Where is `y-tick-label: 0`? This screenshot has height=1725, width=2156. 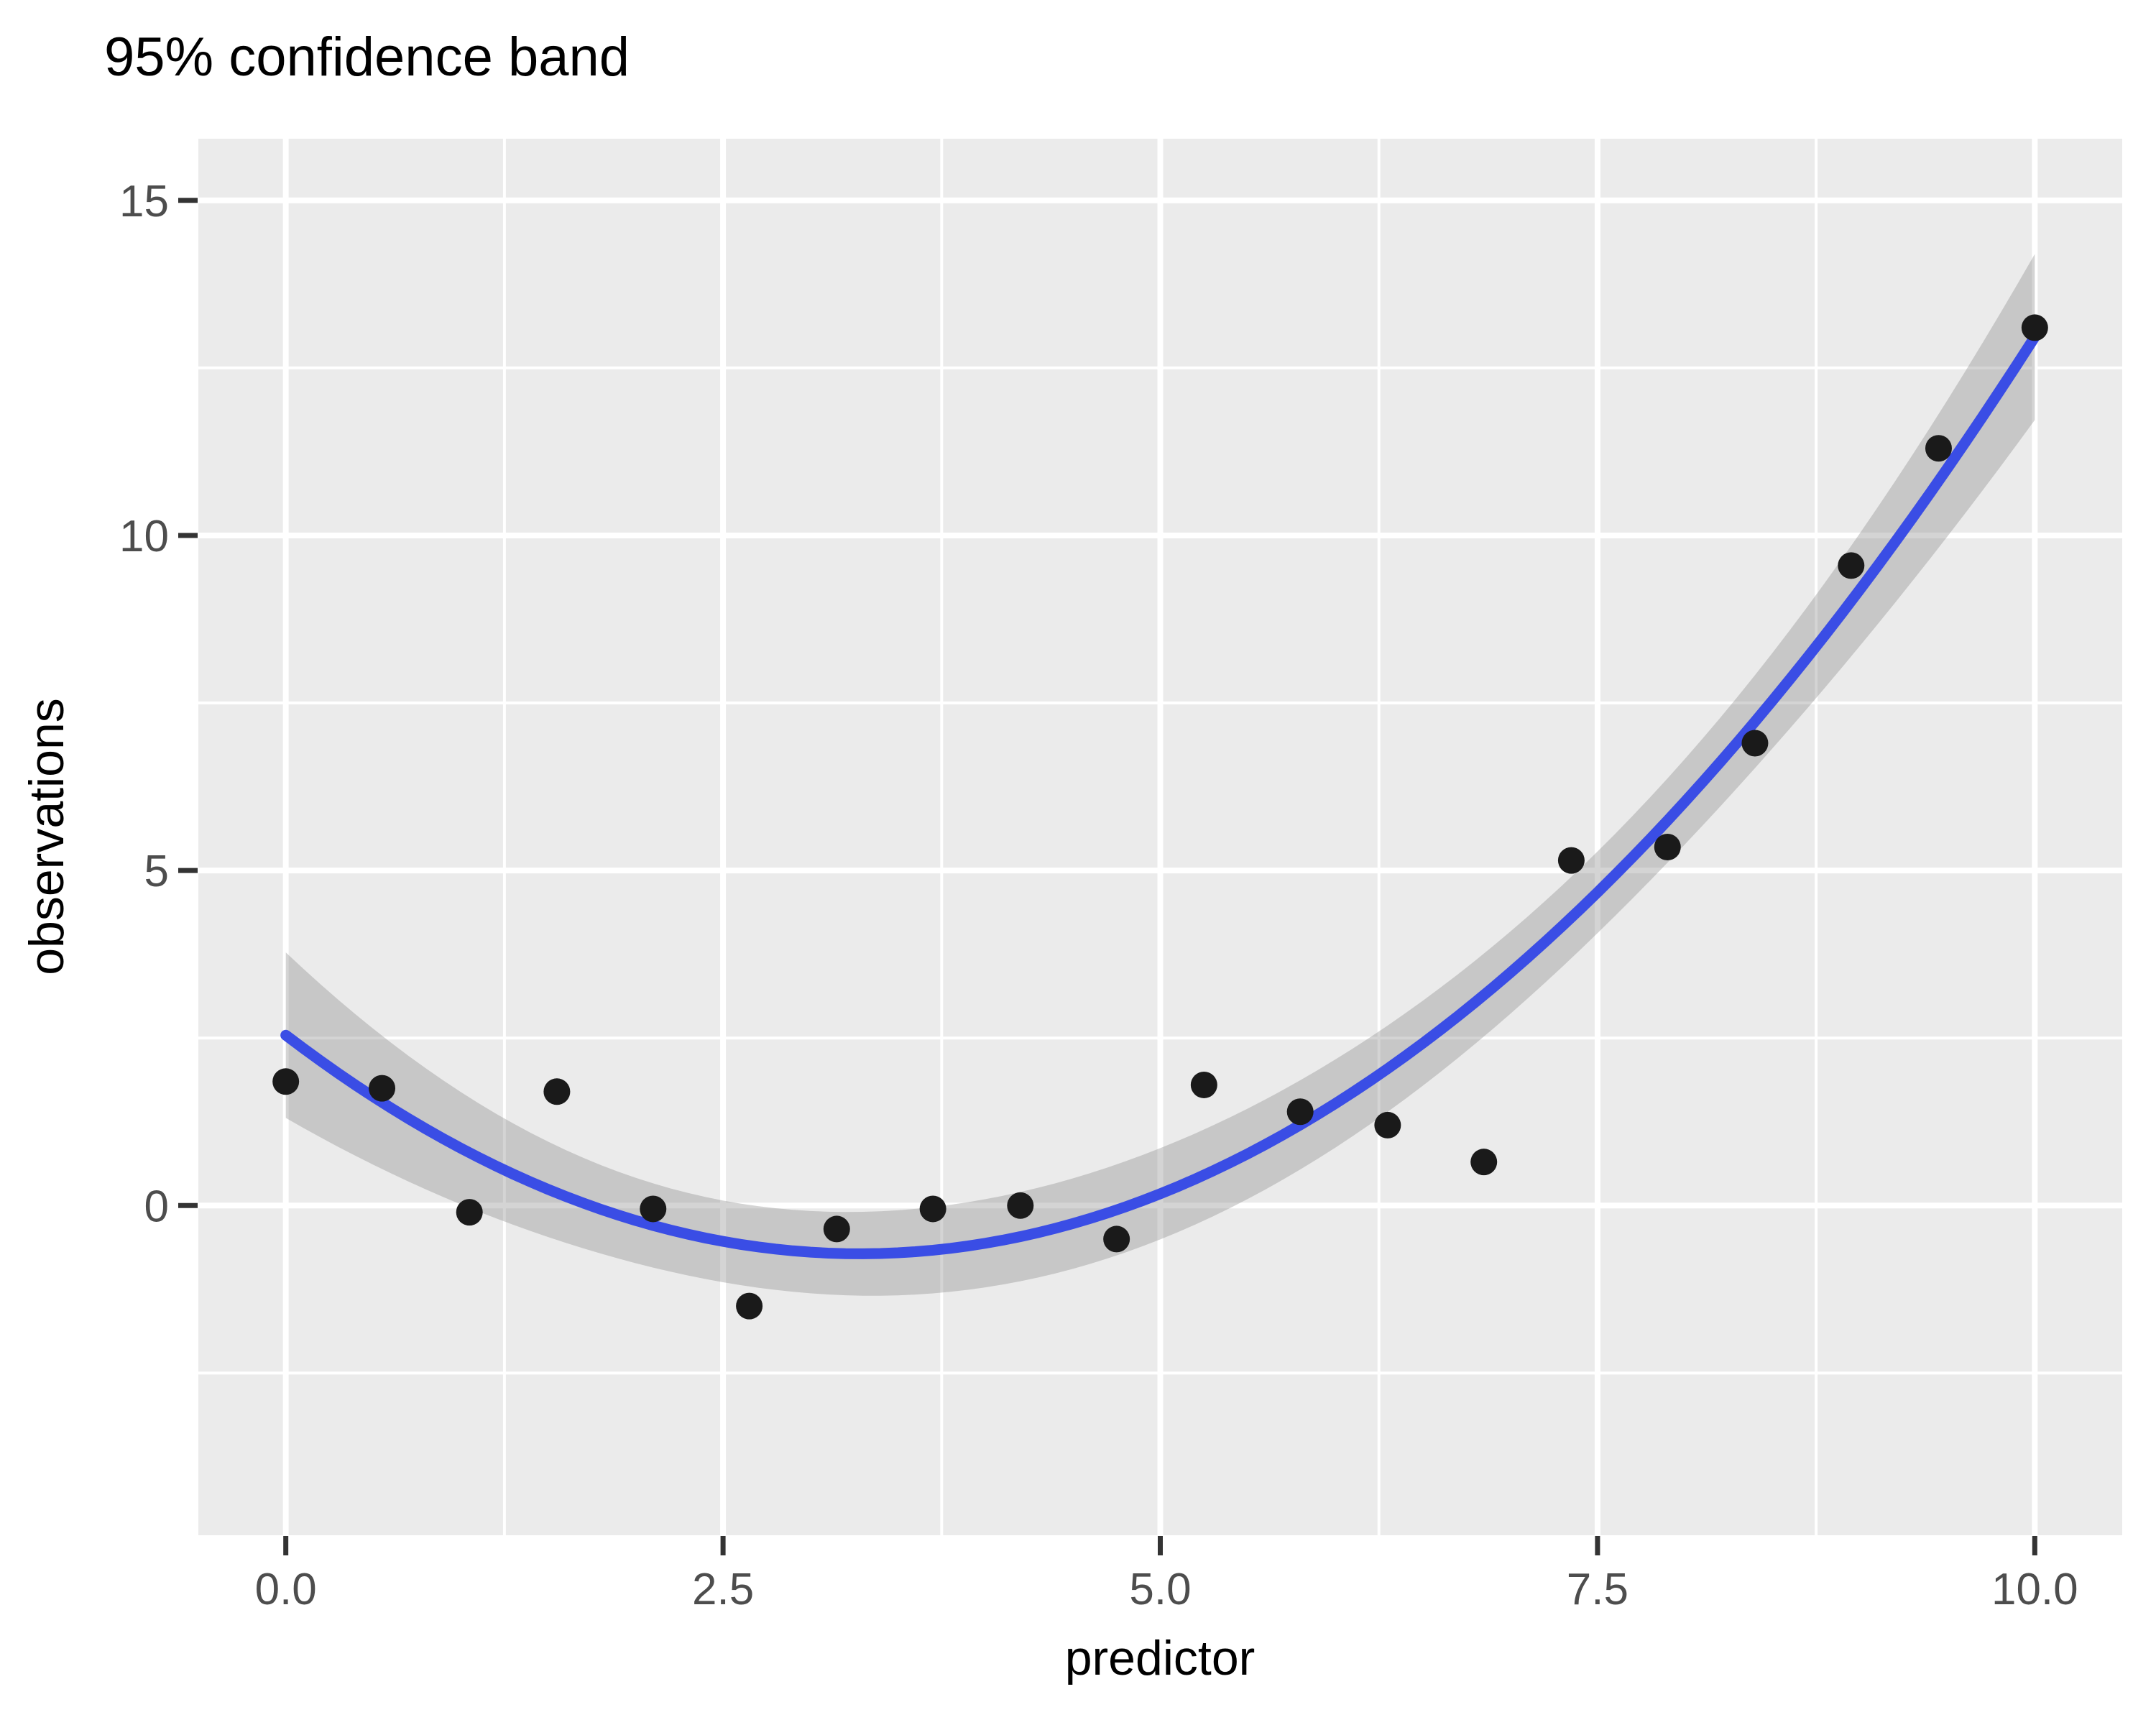 y-tick-label: 0 is located at coordinates (157, 1206).